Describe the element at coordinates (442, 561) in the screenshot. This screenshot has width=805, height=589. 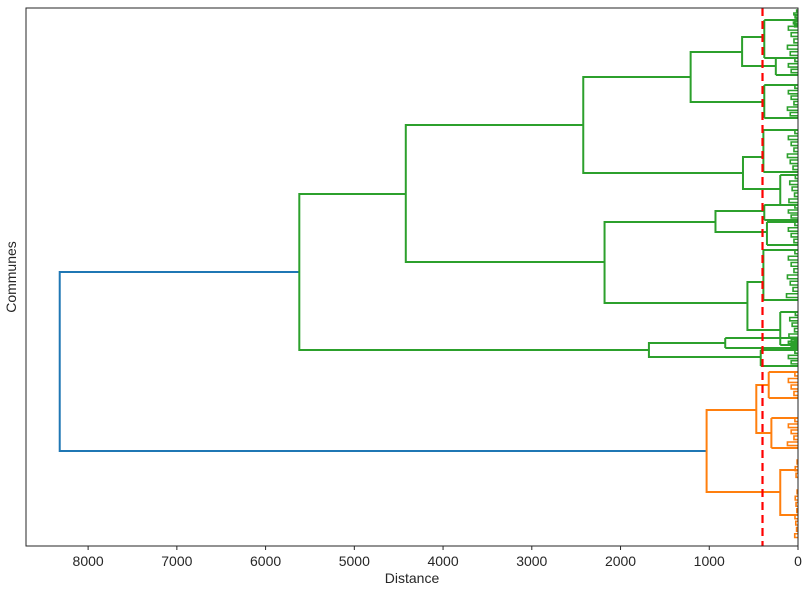
I see `x-tick-label: 4000` at that location.